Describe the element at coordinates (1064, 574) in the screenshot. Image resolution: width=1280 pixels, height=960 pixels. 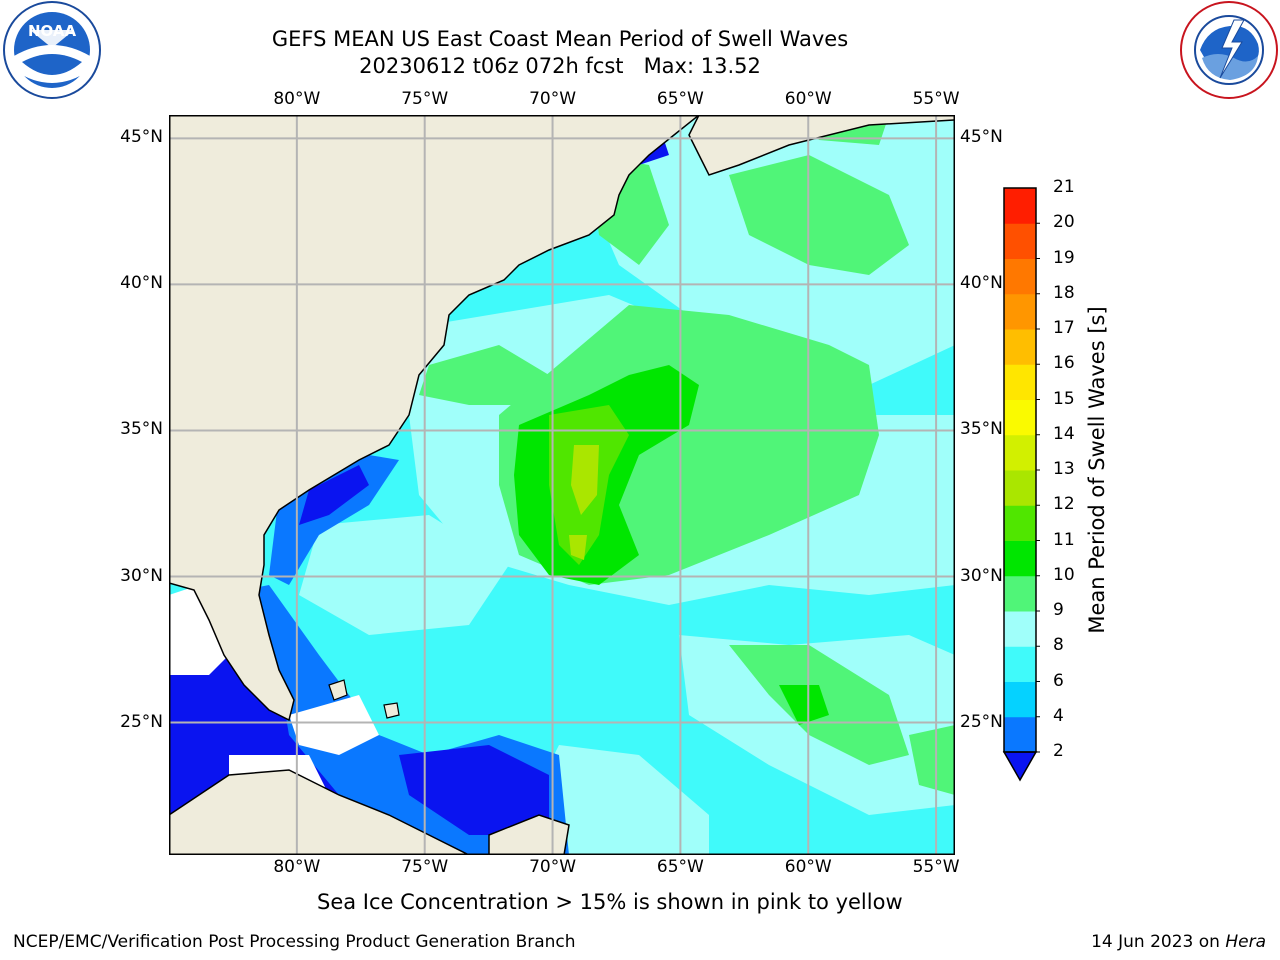
I see `colorbar-level-label: 10` at that location.